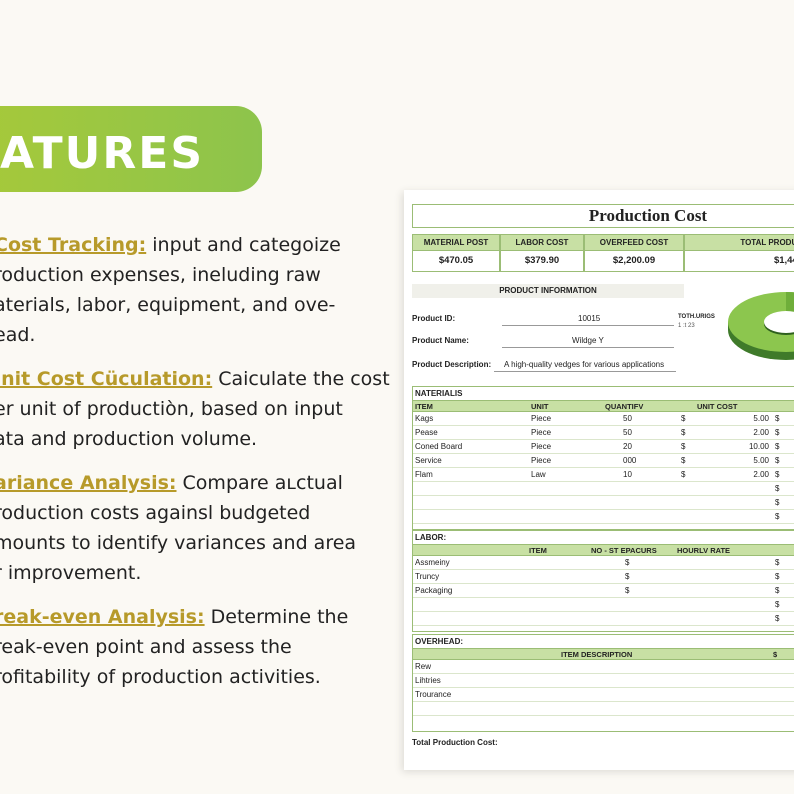  What do you see at coordinates (427, 576) in the screenshot?
I see `labor-item: Truncy` at bounding box center [427, 576].